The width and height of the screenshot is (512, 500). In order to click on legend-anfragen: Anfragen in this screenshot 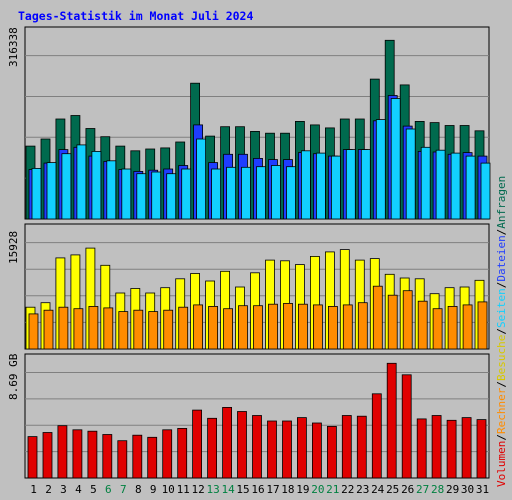, I will do `click(501, 202)`.